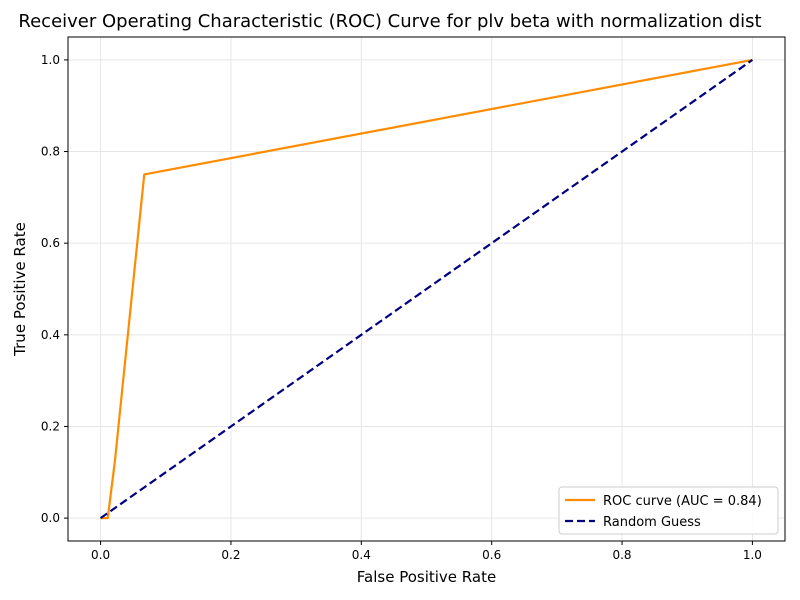 This screenshot has width=800, height=600. I want to click on legend-label-roc: ROC curve (AUC = 0.84), so click(682, 501).